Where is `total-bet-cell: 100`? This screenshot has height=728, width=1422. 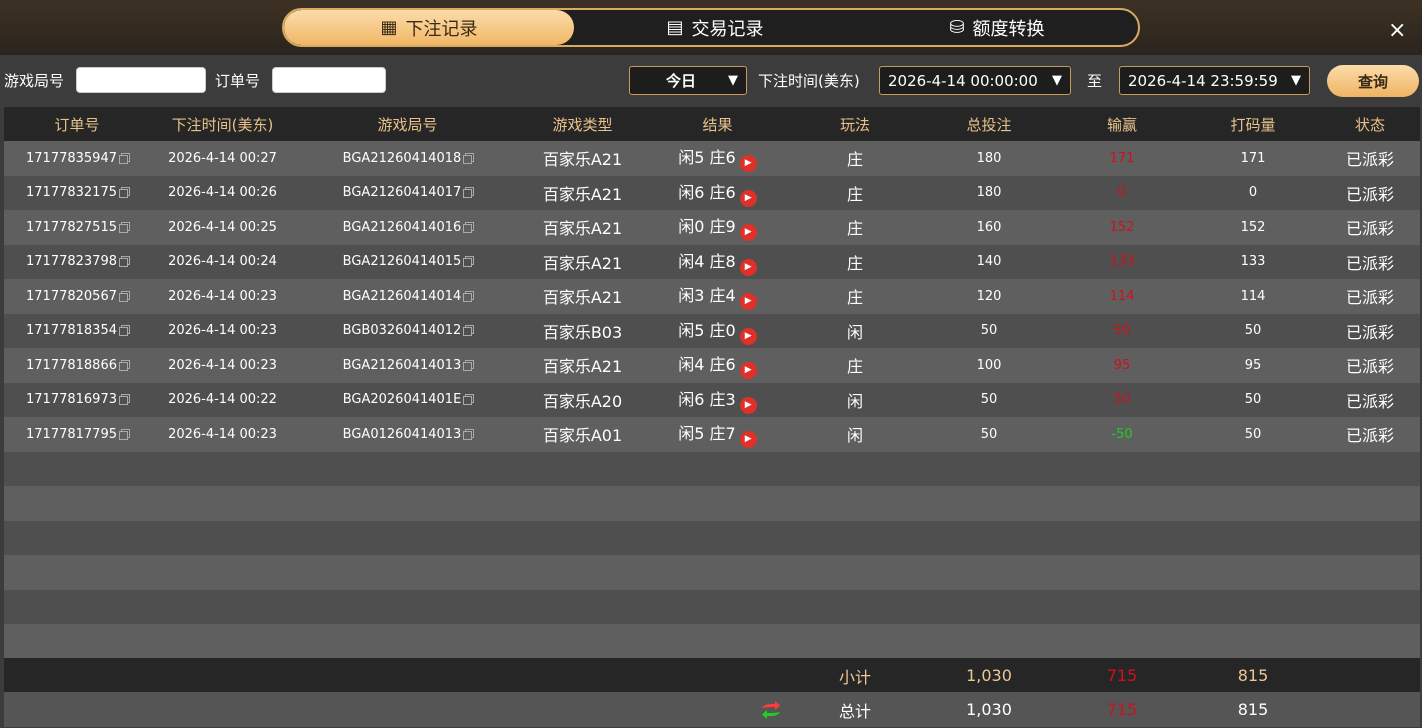
total-bet-cell: 100 is located at coordinates (989, 365).